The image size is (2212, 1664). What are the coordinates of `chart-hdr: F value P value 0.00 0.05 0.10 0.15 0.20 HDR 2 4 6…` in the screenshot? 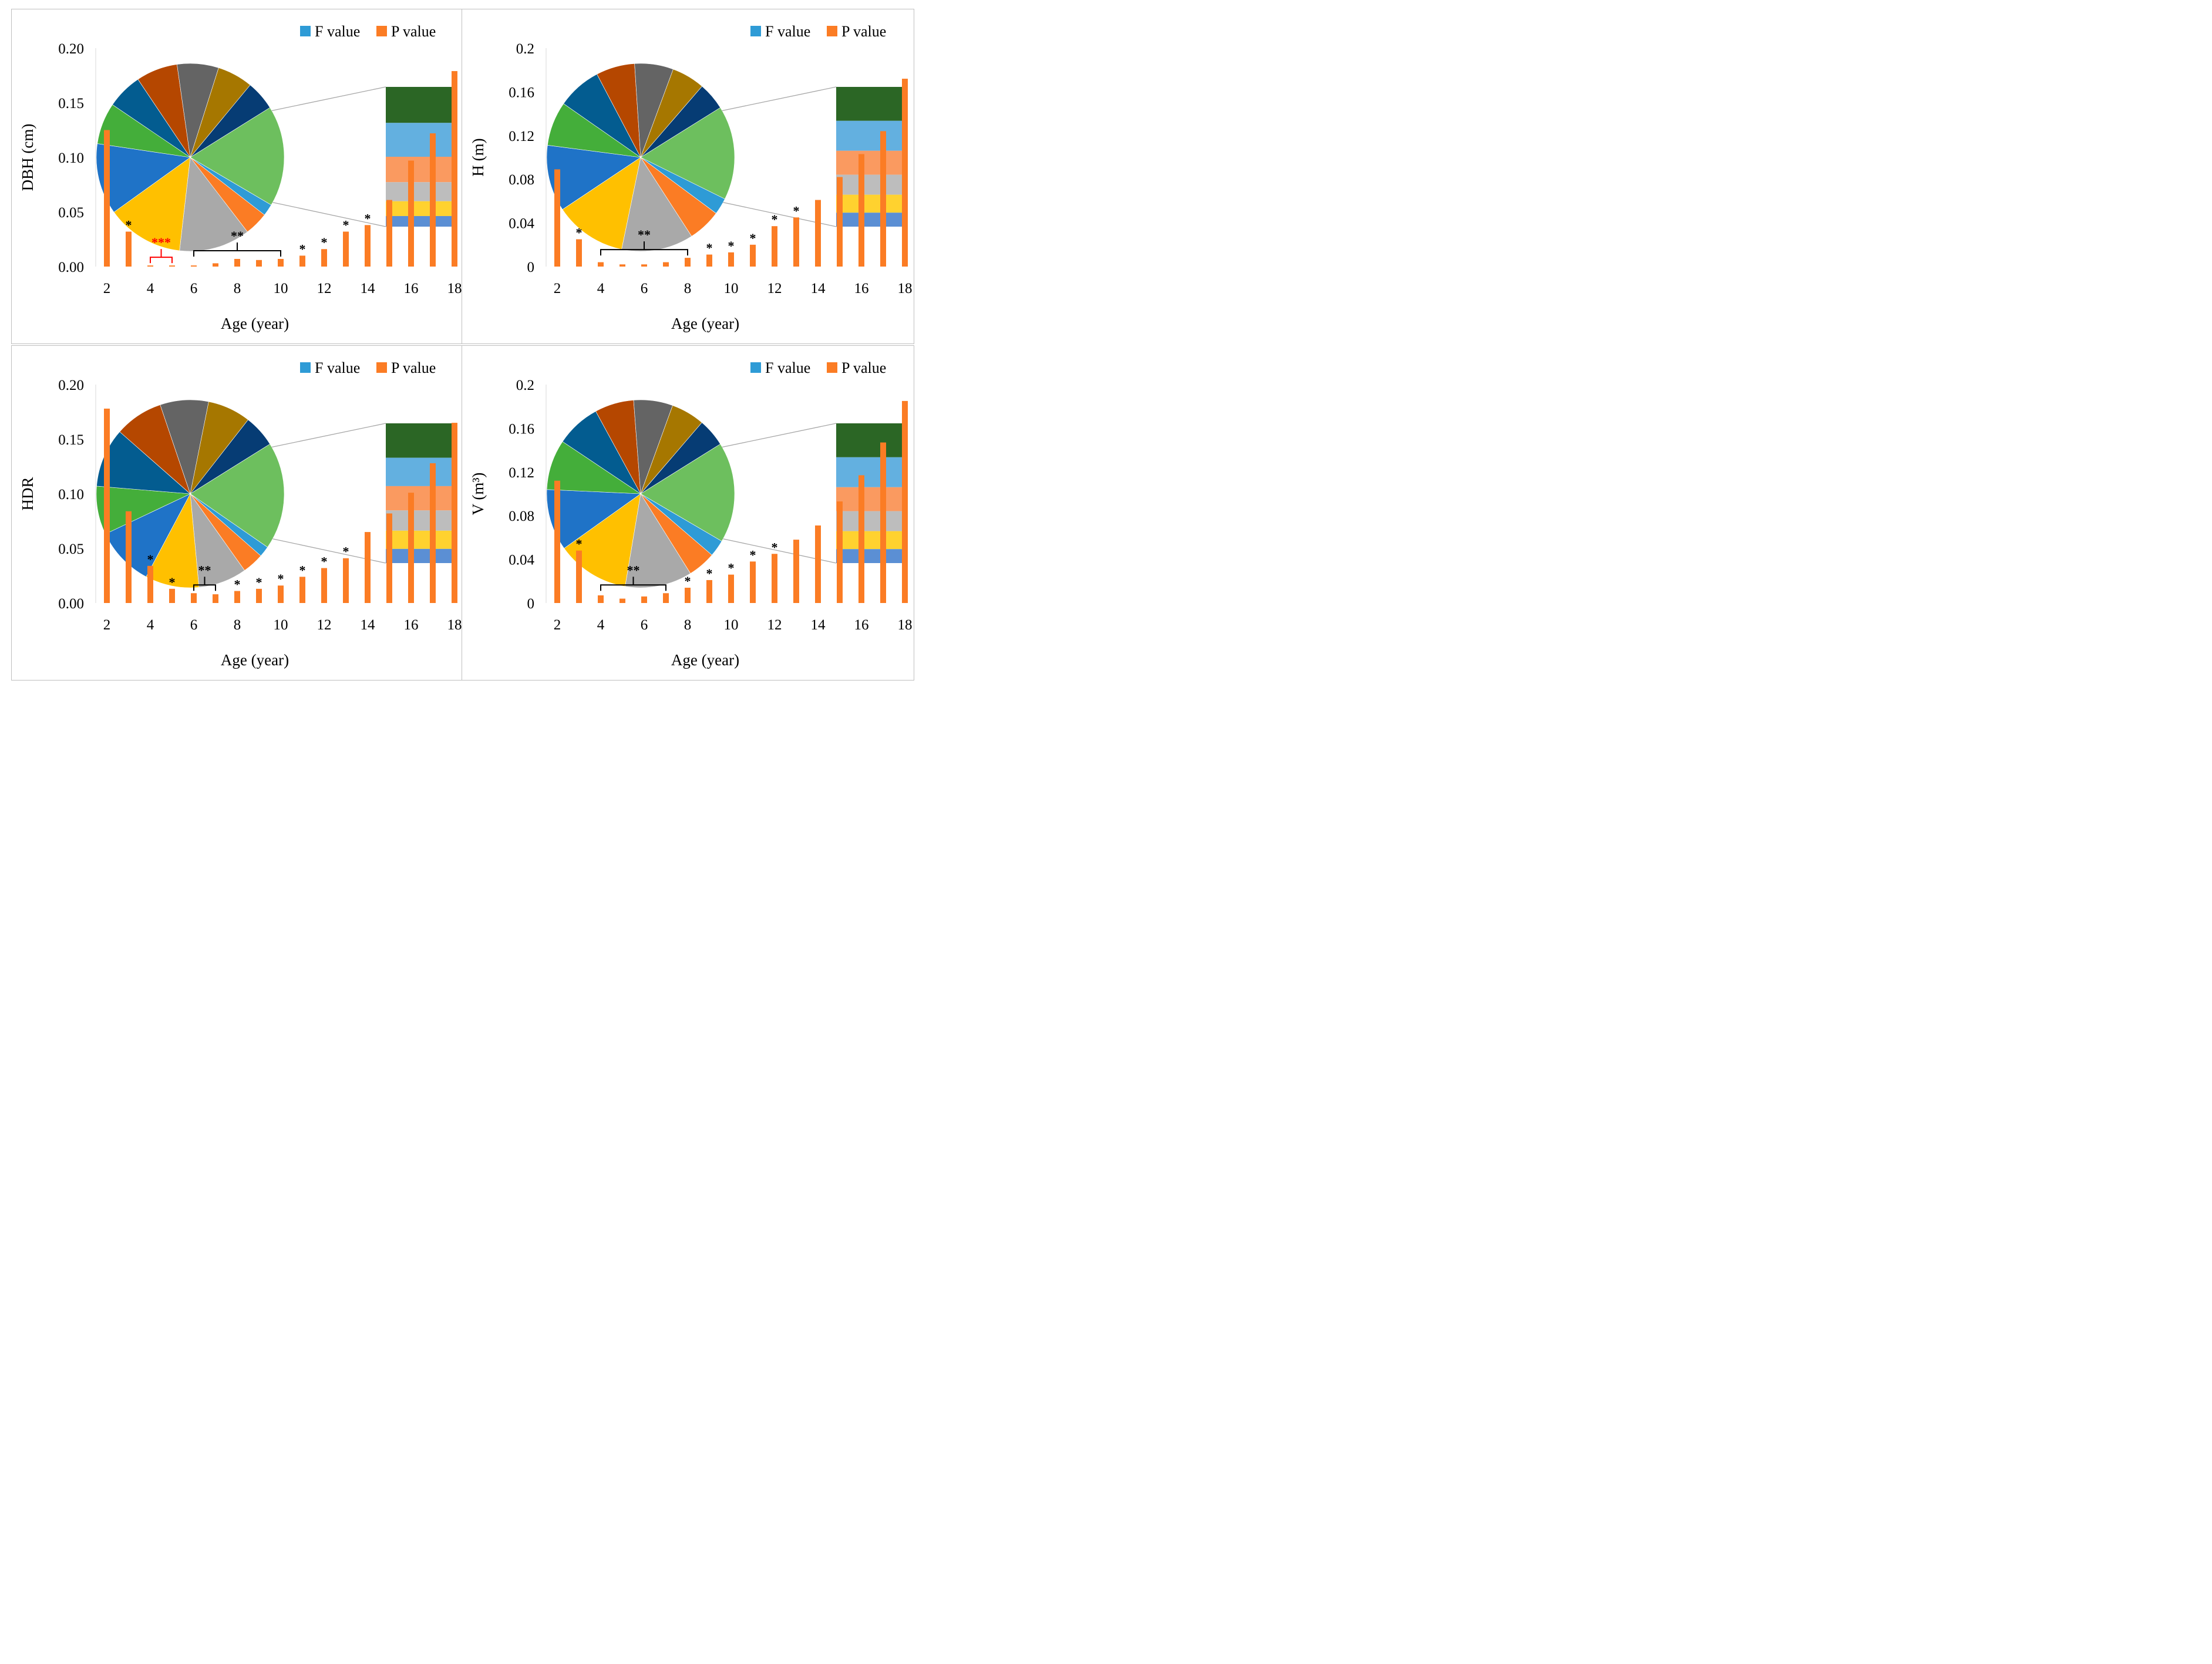 It's located at (240, 514).